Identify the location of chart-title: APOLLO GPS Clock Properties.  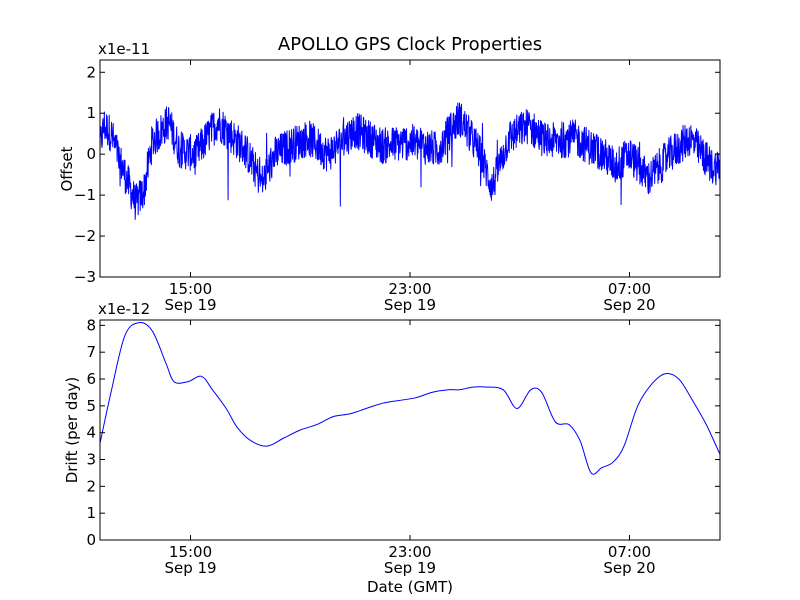
(410, 44).